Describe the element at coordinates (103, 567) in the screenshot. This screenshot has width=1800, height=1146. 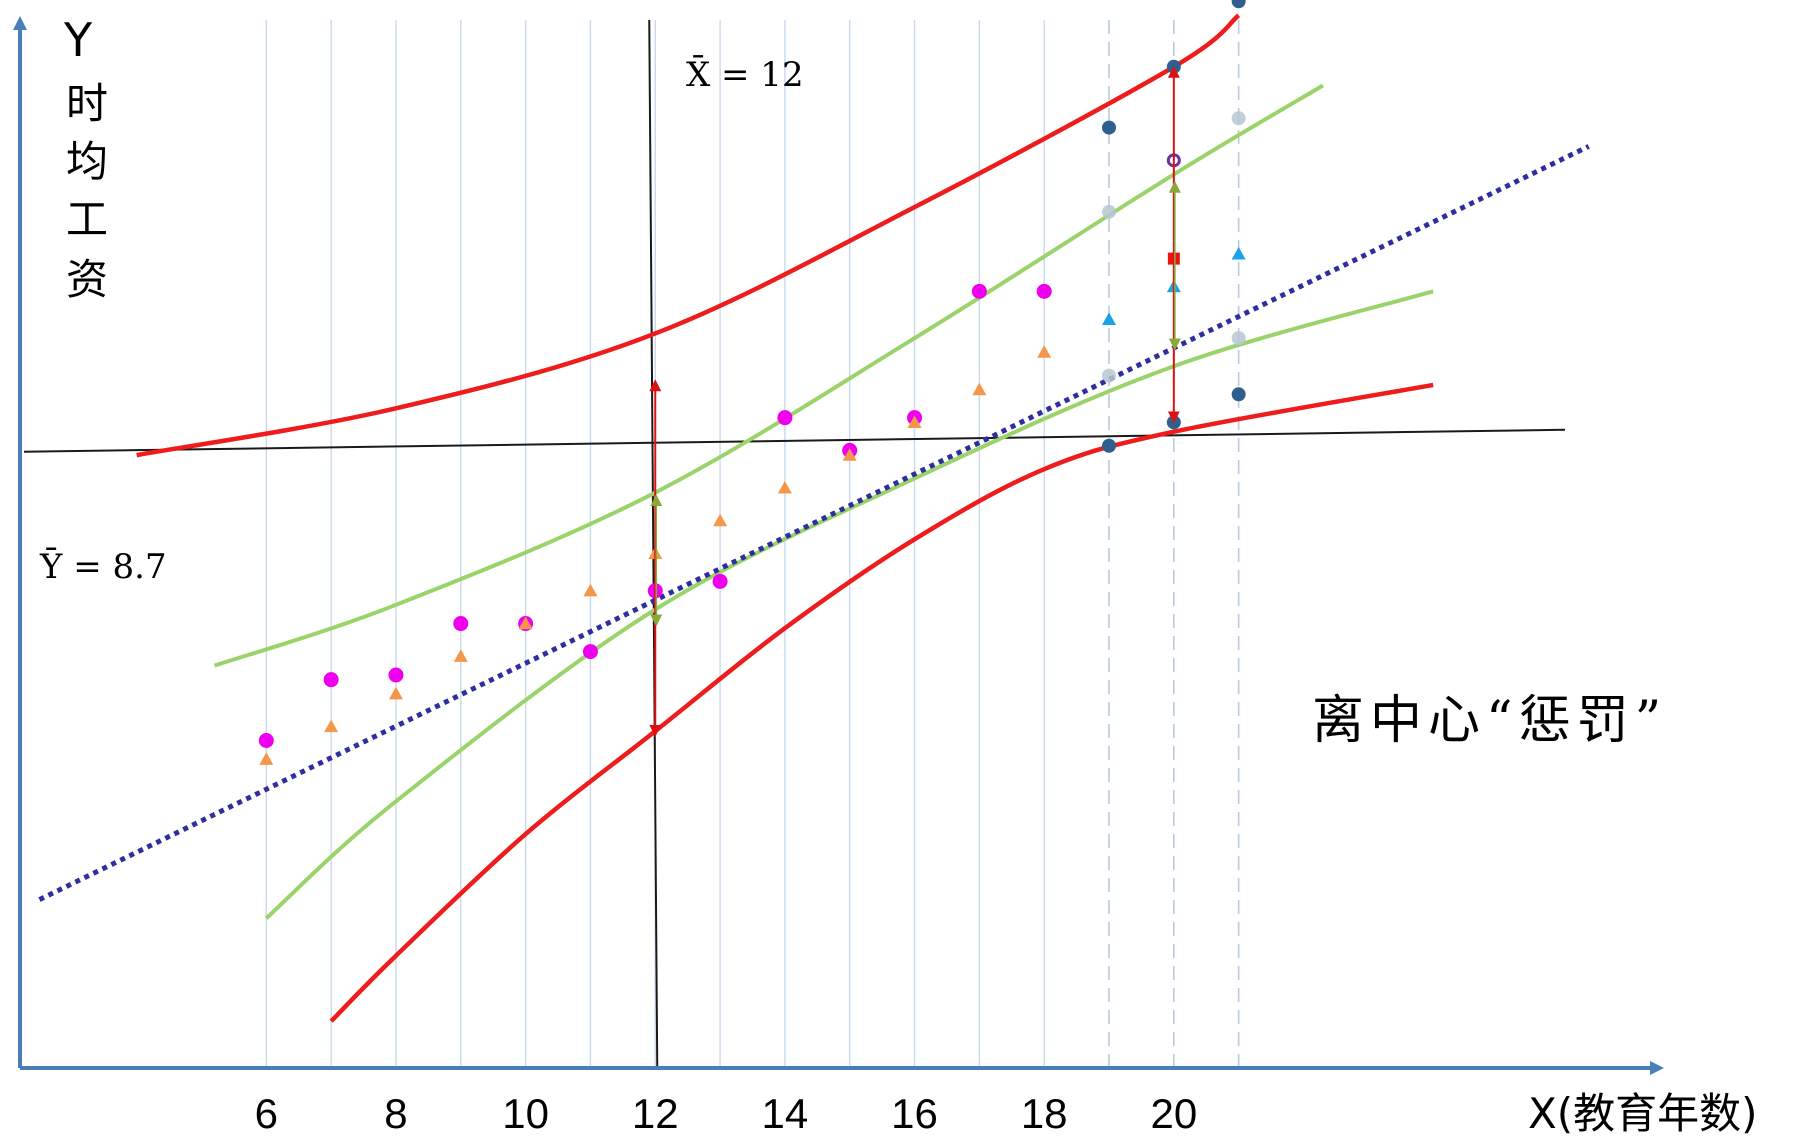
I see `y-mean-label: Ȳ = 8.7` at that location.